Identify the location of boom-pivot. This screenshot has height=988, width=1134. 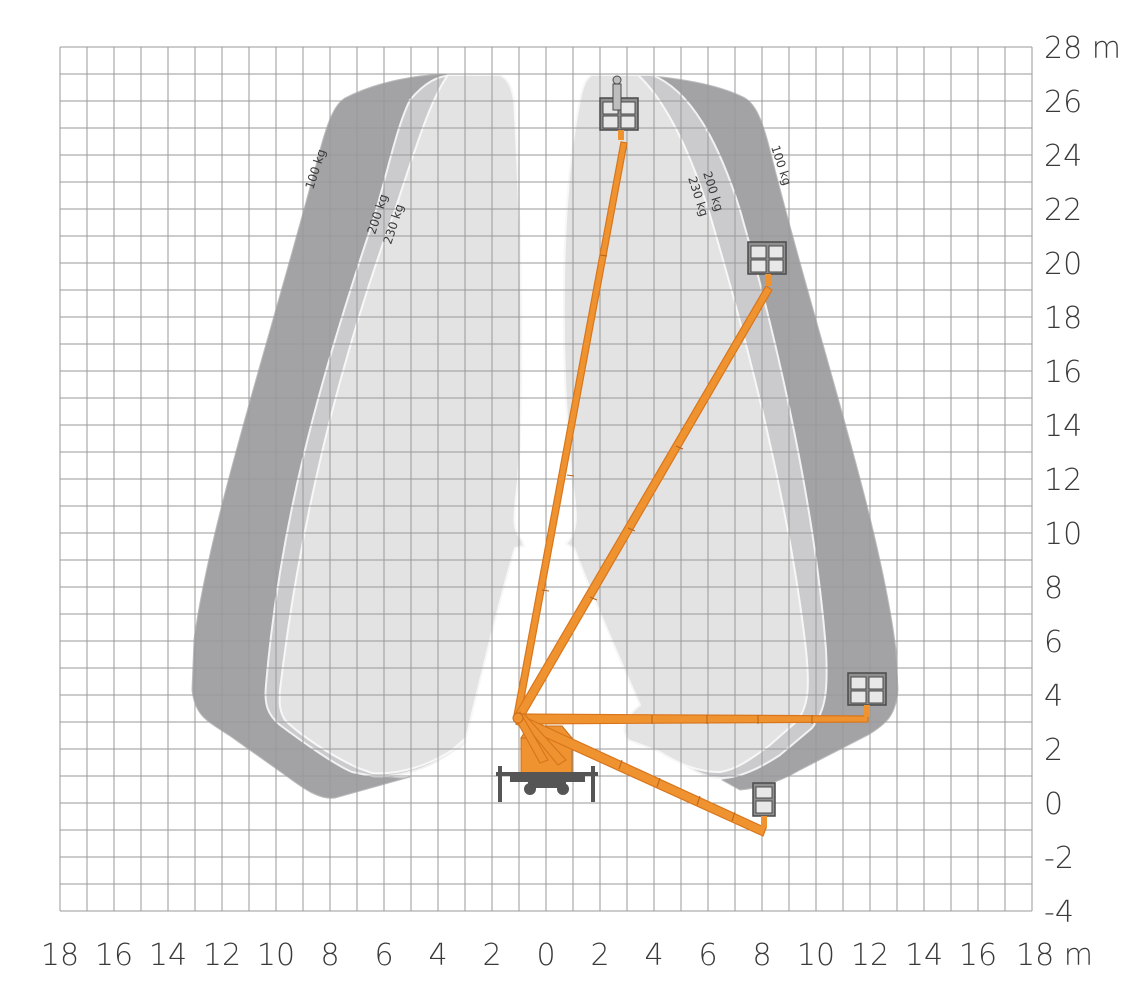
(518, 718).